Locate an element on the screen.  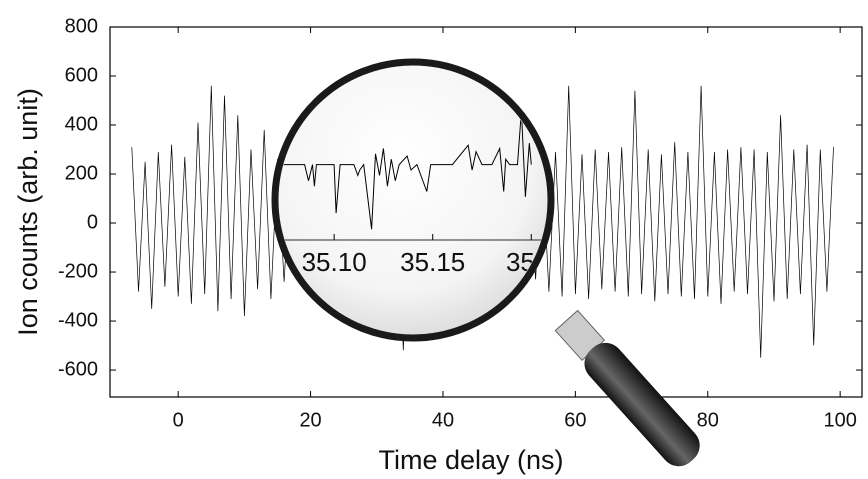
x-tick-label: 35.10 is located at coordinates (334, 262).